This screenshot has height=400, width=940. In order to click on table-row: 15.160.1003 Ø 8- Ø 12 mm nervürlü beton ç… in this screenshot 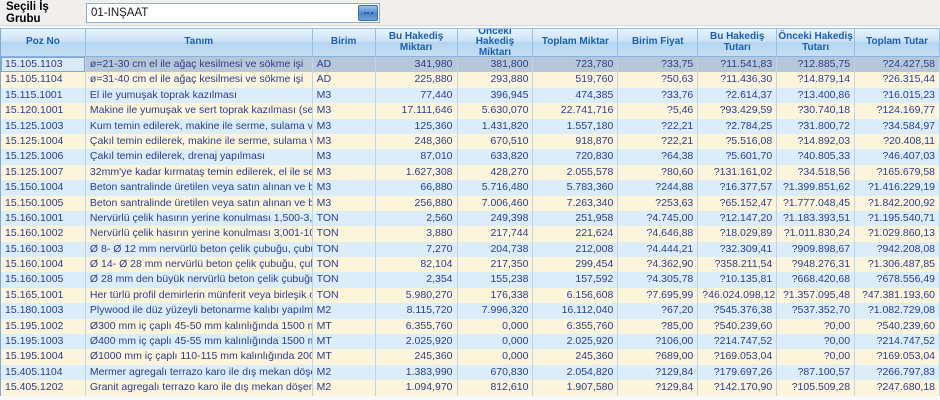, I will do `click(470, 249)`.